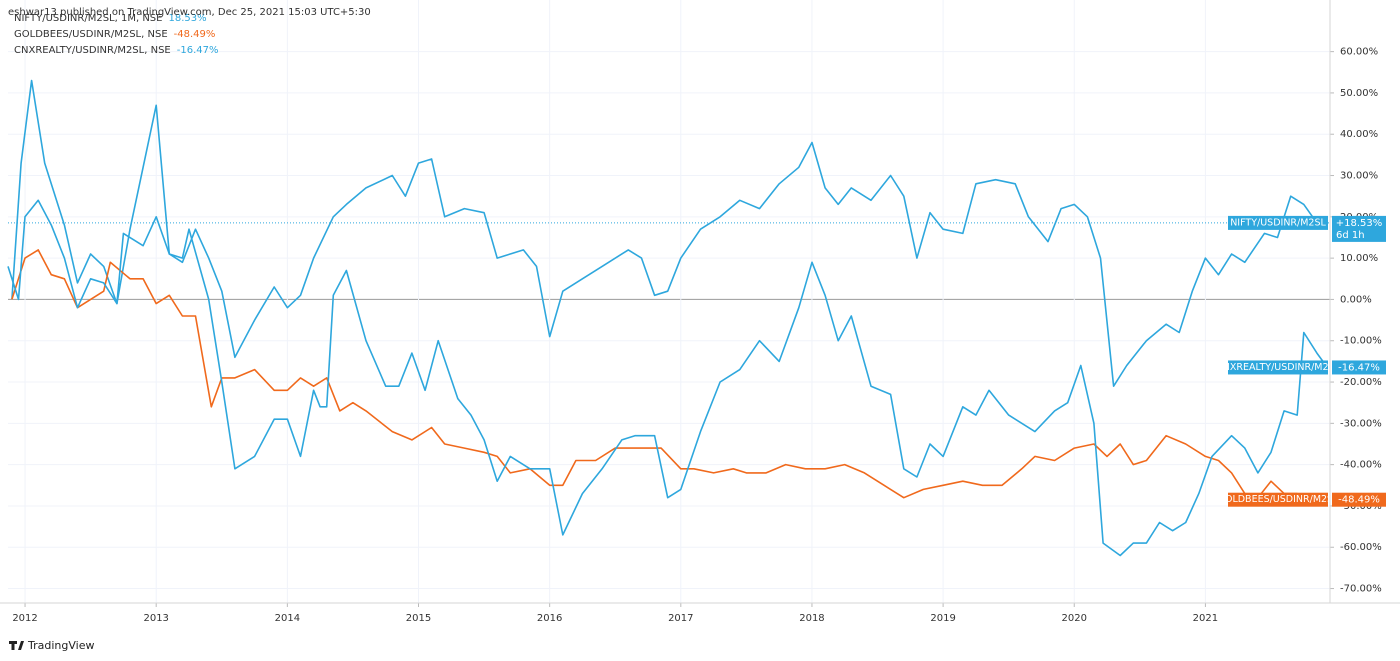 This screenshot has height=661, width=1400. Describe the element at coordinates (1361, 589) in the screenshot. I see `y-tick-label: -70.00%` at that location.